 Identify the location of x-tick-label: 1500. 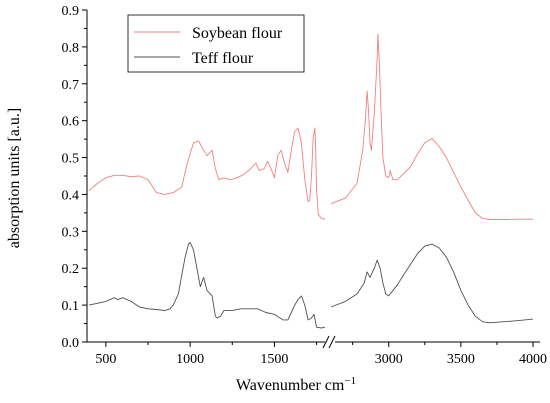
(274, 359).